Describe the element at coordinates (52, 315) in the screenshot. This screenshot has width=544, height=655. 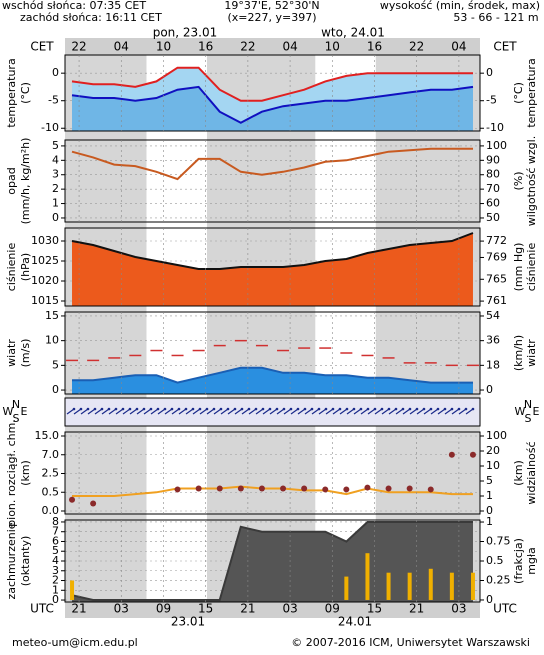
I see `y-tick-label: 15` at that location.